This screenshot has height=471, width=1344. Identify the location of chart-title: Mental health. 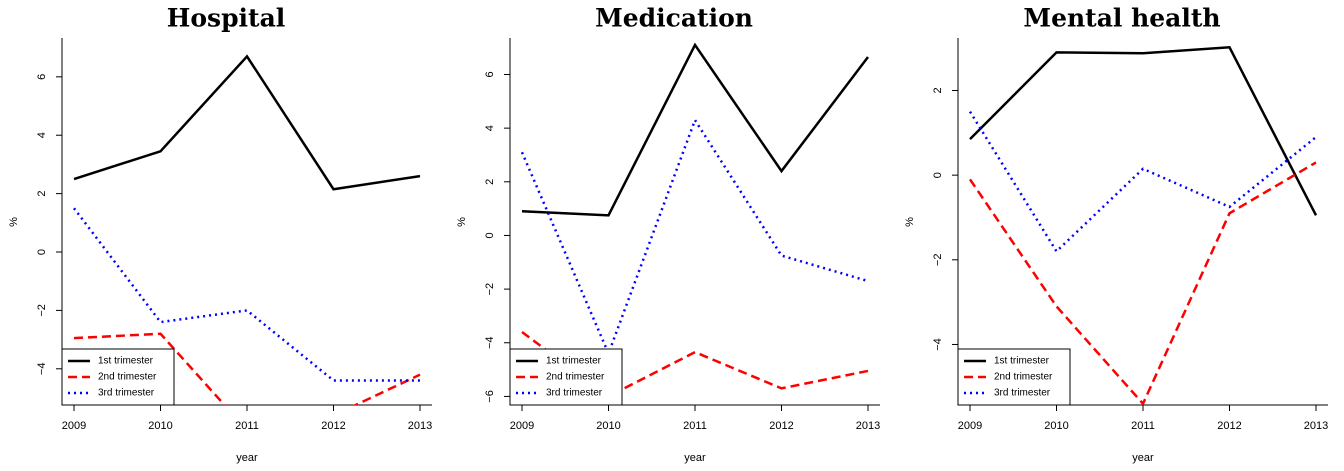
(1121, 18).